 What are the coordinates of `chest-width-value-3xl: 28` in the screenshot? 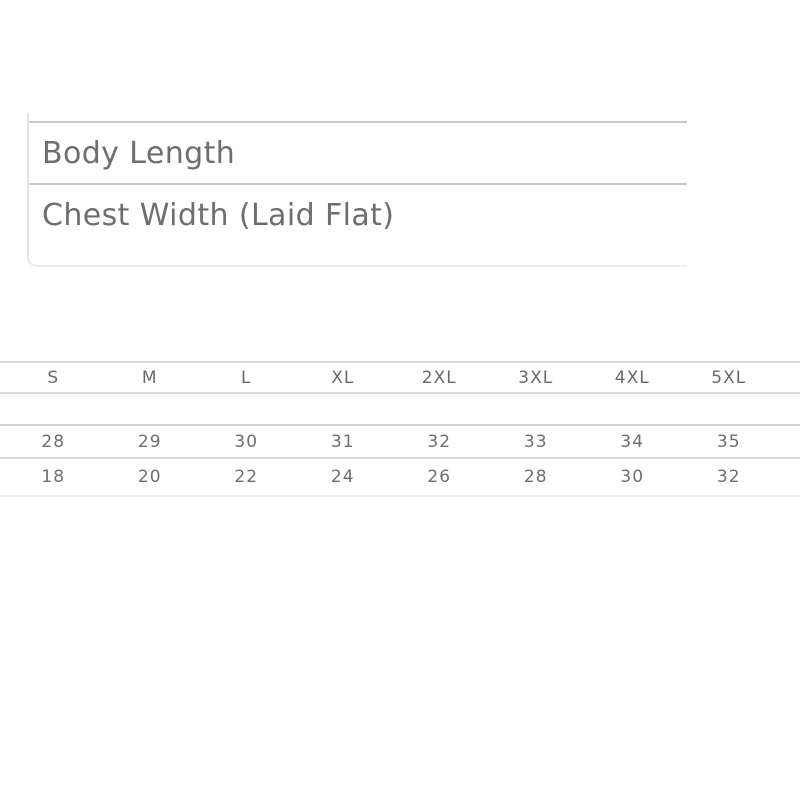 It's located at (535, 477).